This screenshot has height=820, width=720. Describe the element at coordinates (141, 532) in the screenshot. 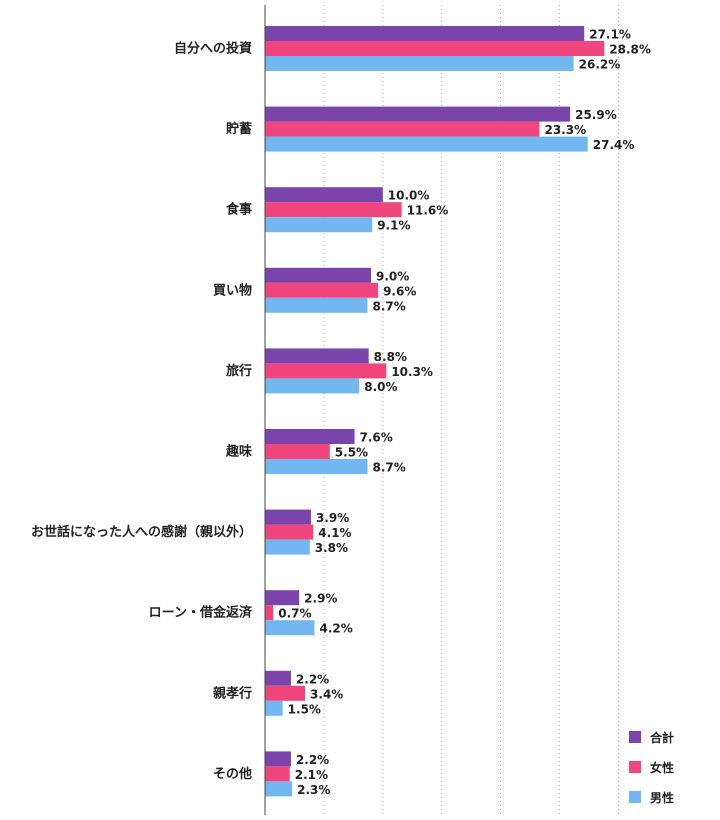

I see `category-label: お世話になった人への感謝（親以外）` at that location.